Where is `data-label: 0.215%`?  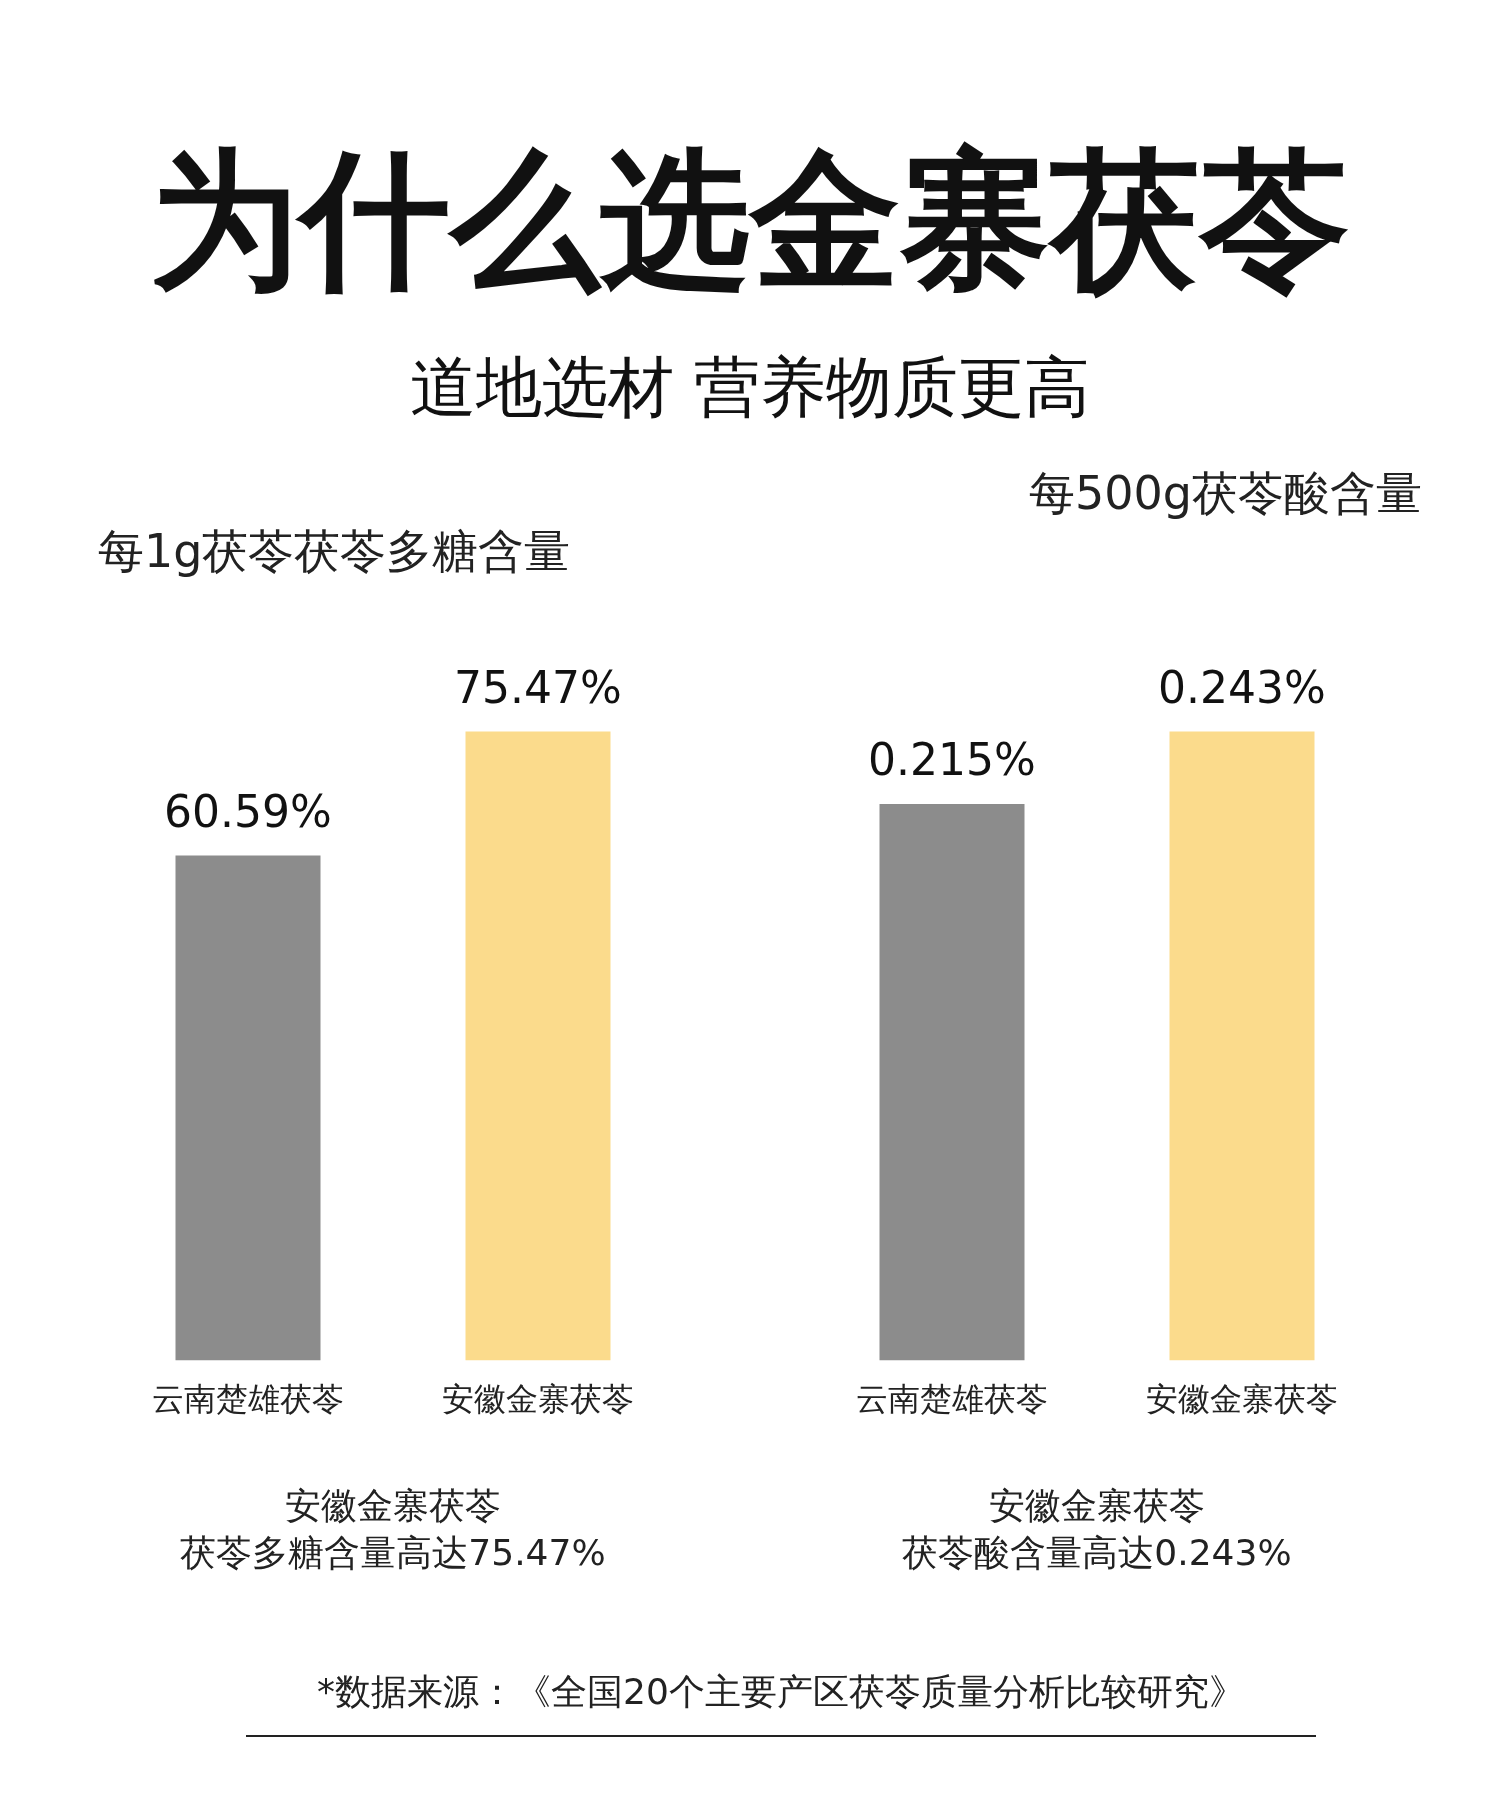 data-label: 0.215% is located at coordinates (952, 760).